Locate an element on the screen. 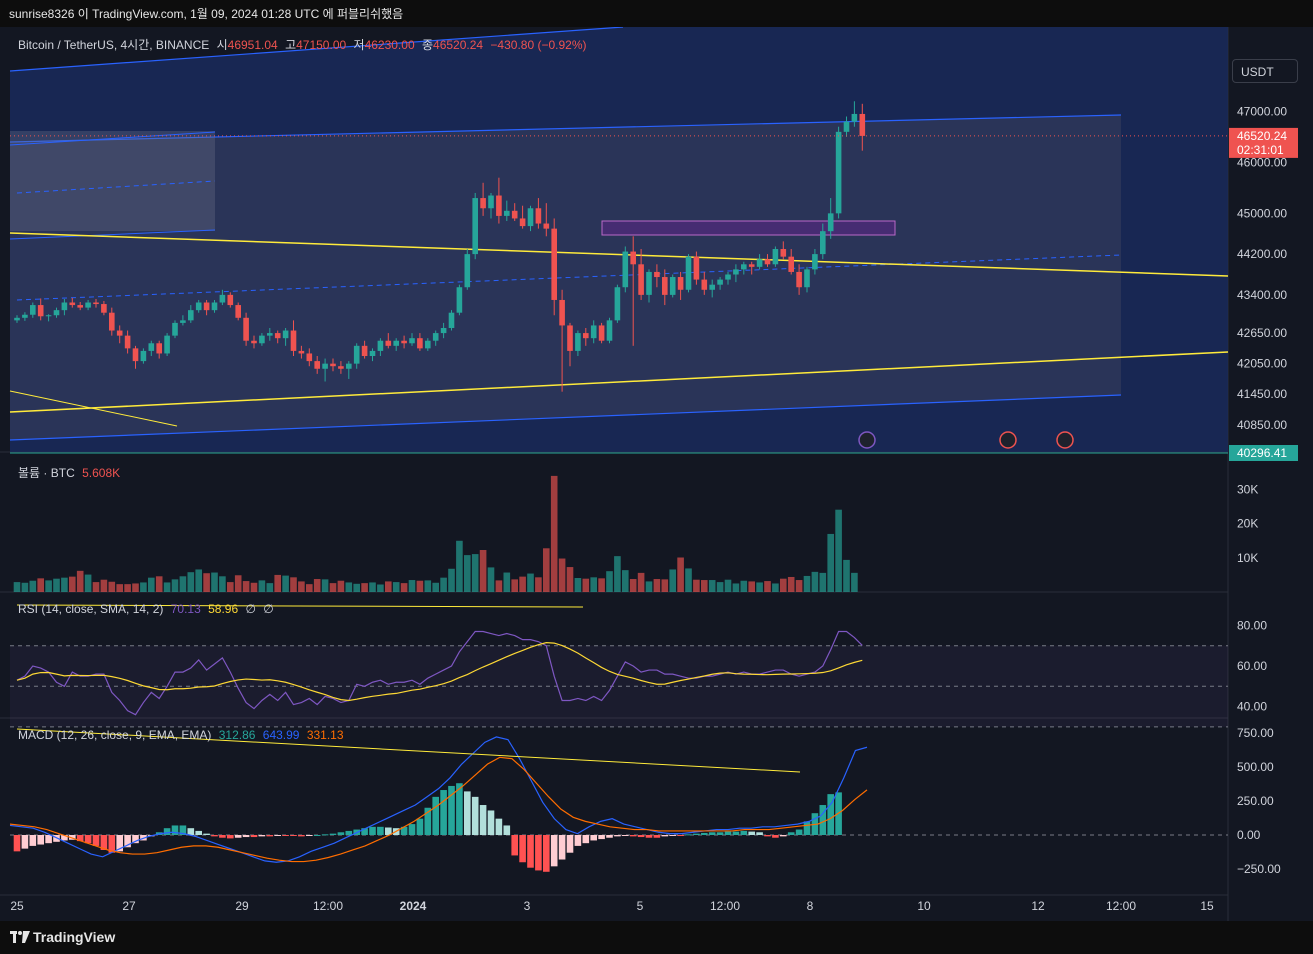  time-tick-label: 2024 is located at coordinates (413, 906).